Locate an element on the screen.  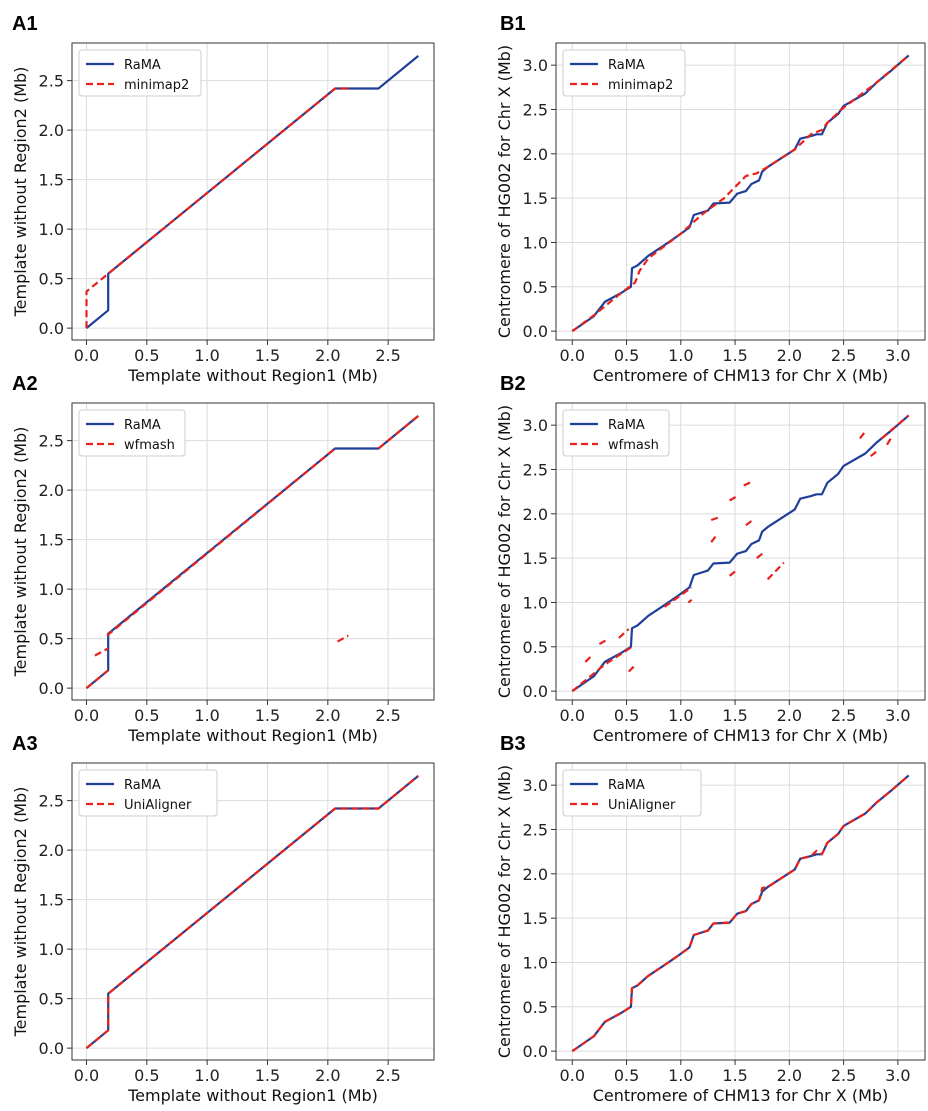
series-minimap2 is located at coordinates (218, 208).